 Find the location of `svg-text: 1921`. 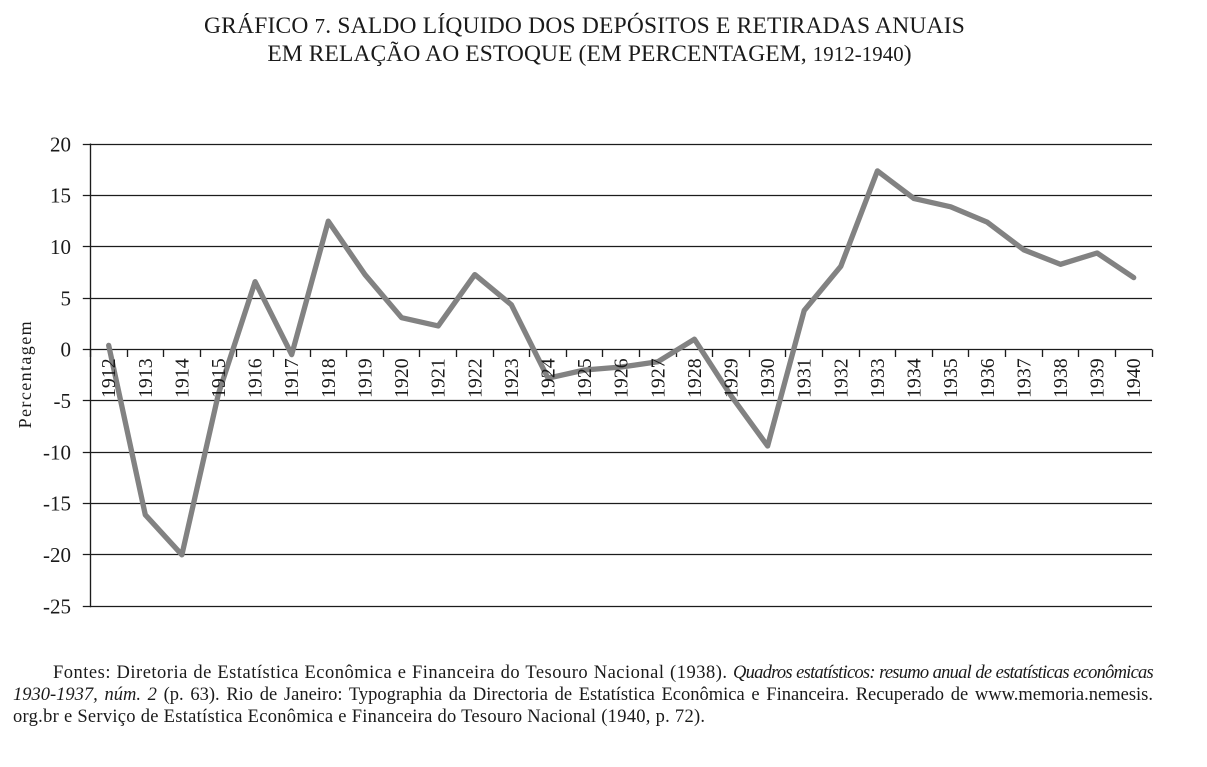

svg-text: 1921 is located at coordinates (439, 378).